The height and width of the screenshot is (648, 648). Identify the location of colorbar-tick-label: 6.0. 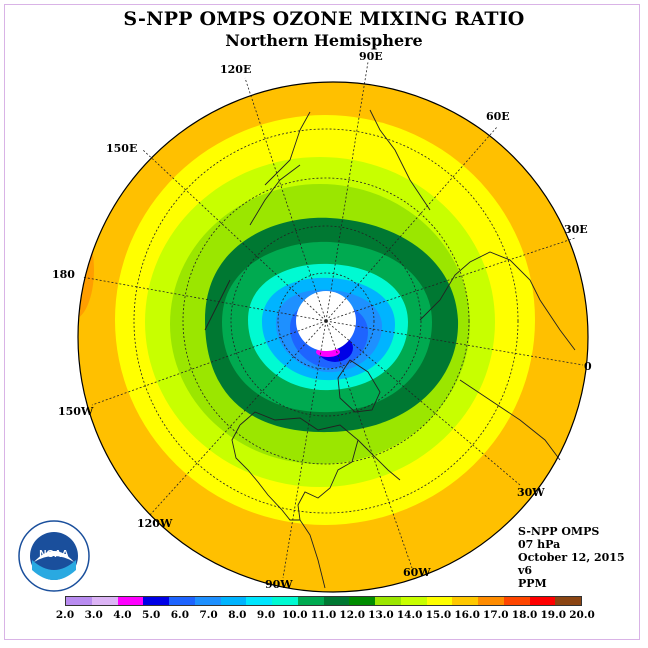
(180, 615).